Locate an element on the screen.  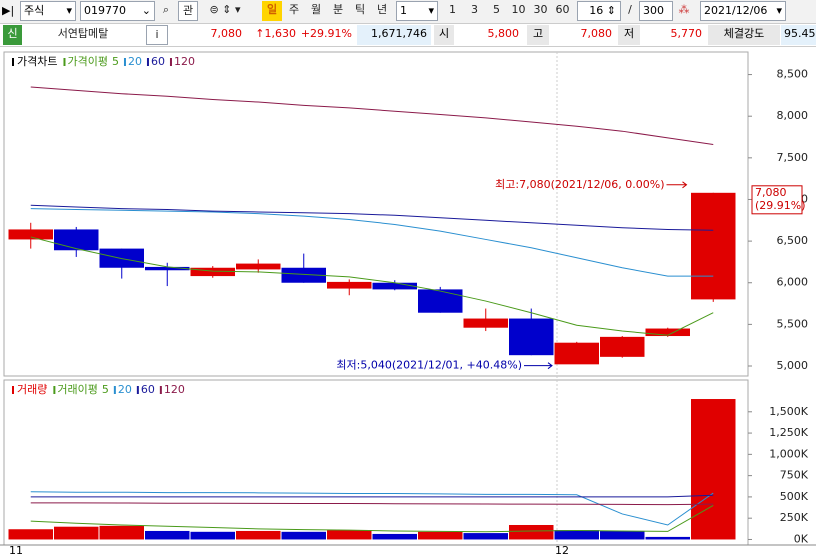
period-button: 년 is located at coordinates (382, 9).